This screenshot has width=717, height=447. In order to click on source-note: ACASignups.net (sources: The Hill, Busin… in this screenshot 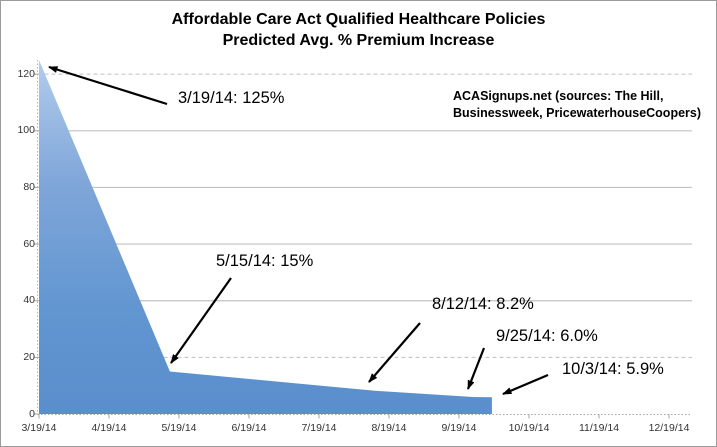, I will do `click(577, 105)`.